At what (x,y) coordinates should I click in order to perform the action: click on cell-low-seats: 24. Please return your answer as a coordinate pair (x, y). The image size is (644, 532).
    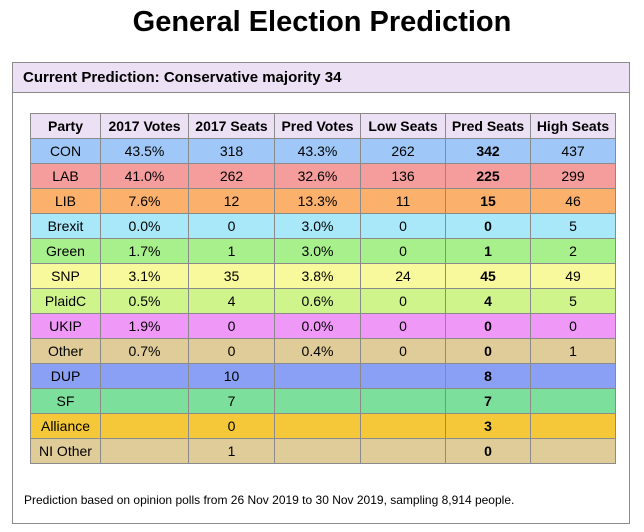
    Looking at the image, I should click on (403, 276).